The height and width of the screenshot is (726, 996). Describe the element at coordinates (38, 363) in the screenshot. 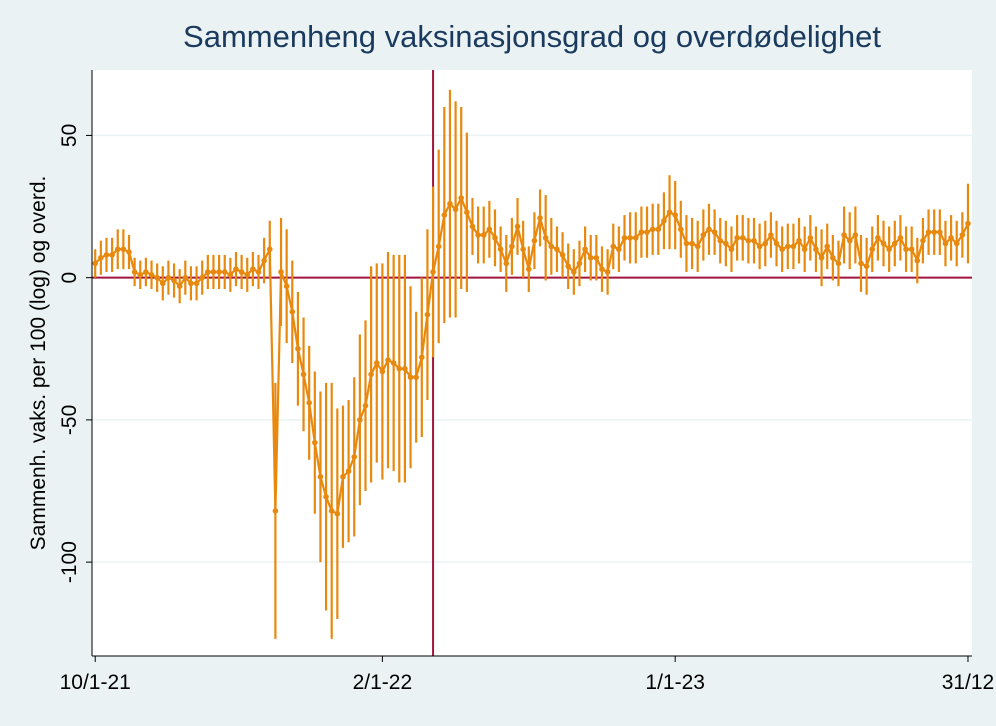

I see `y-axis-label: Sammenh. vaks. per 100 (log) og overd.` at that location.